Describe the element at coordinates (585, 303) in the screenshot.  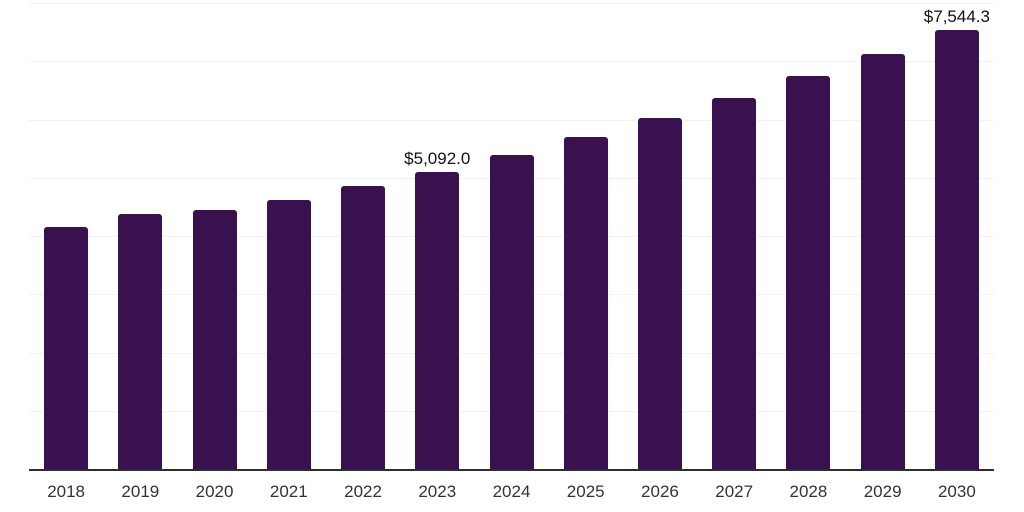
I see `bar-2025` at that location.